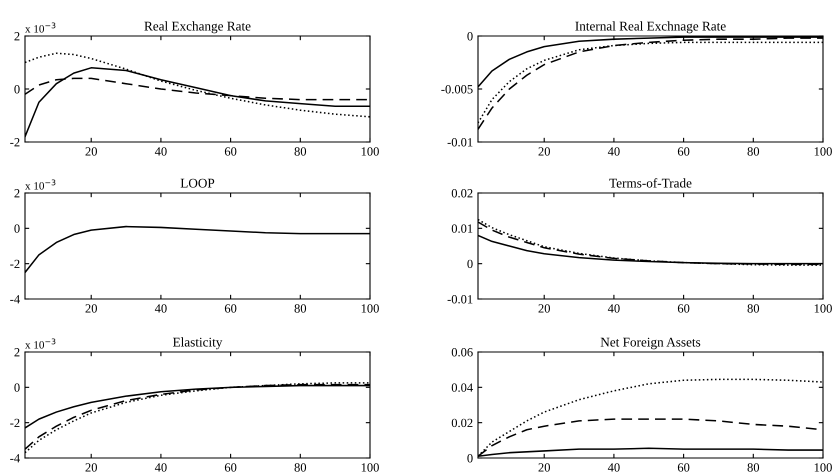 The height and width of the screenshot is (475, 833). I want to click on y-tick-label: 0.01, so click(462, 228).